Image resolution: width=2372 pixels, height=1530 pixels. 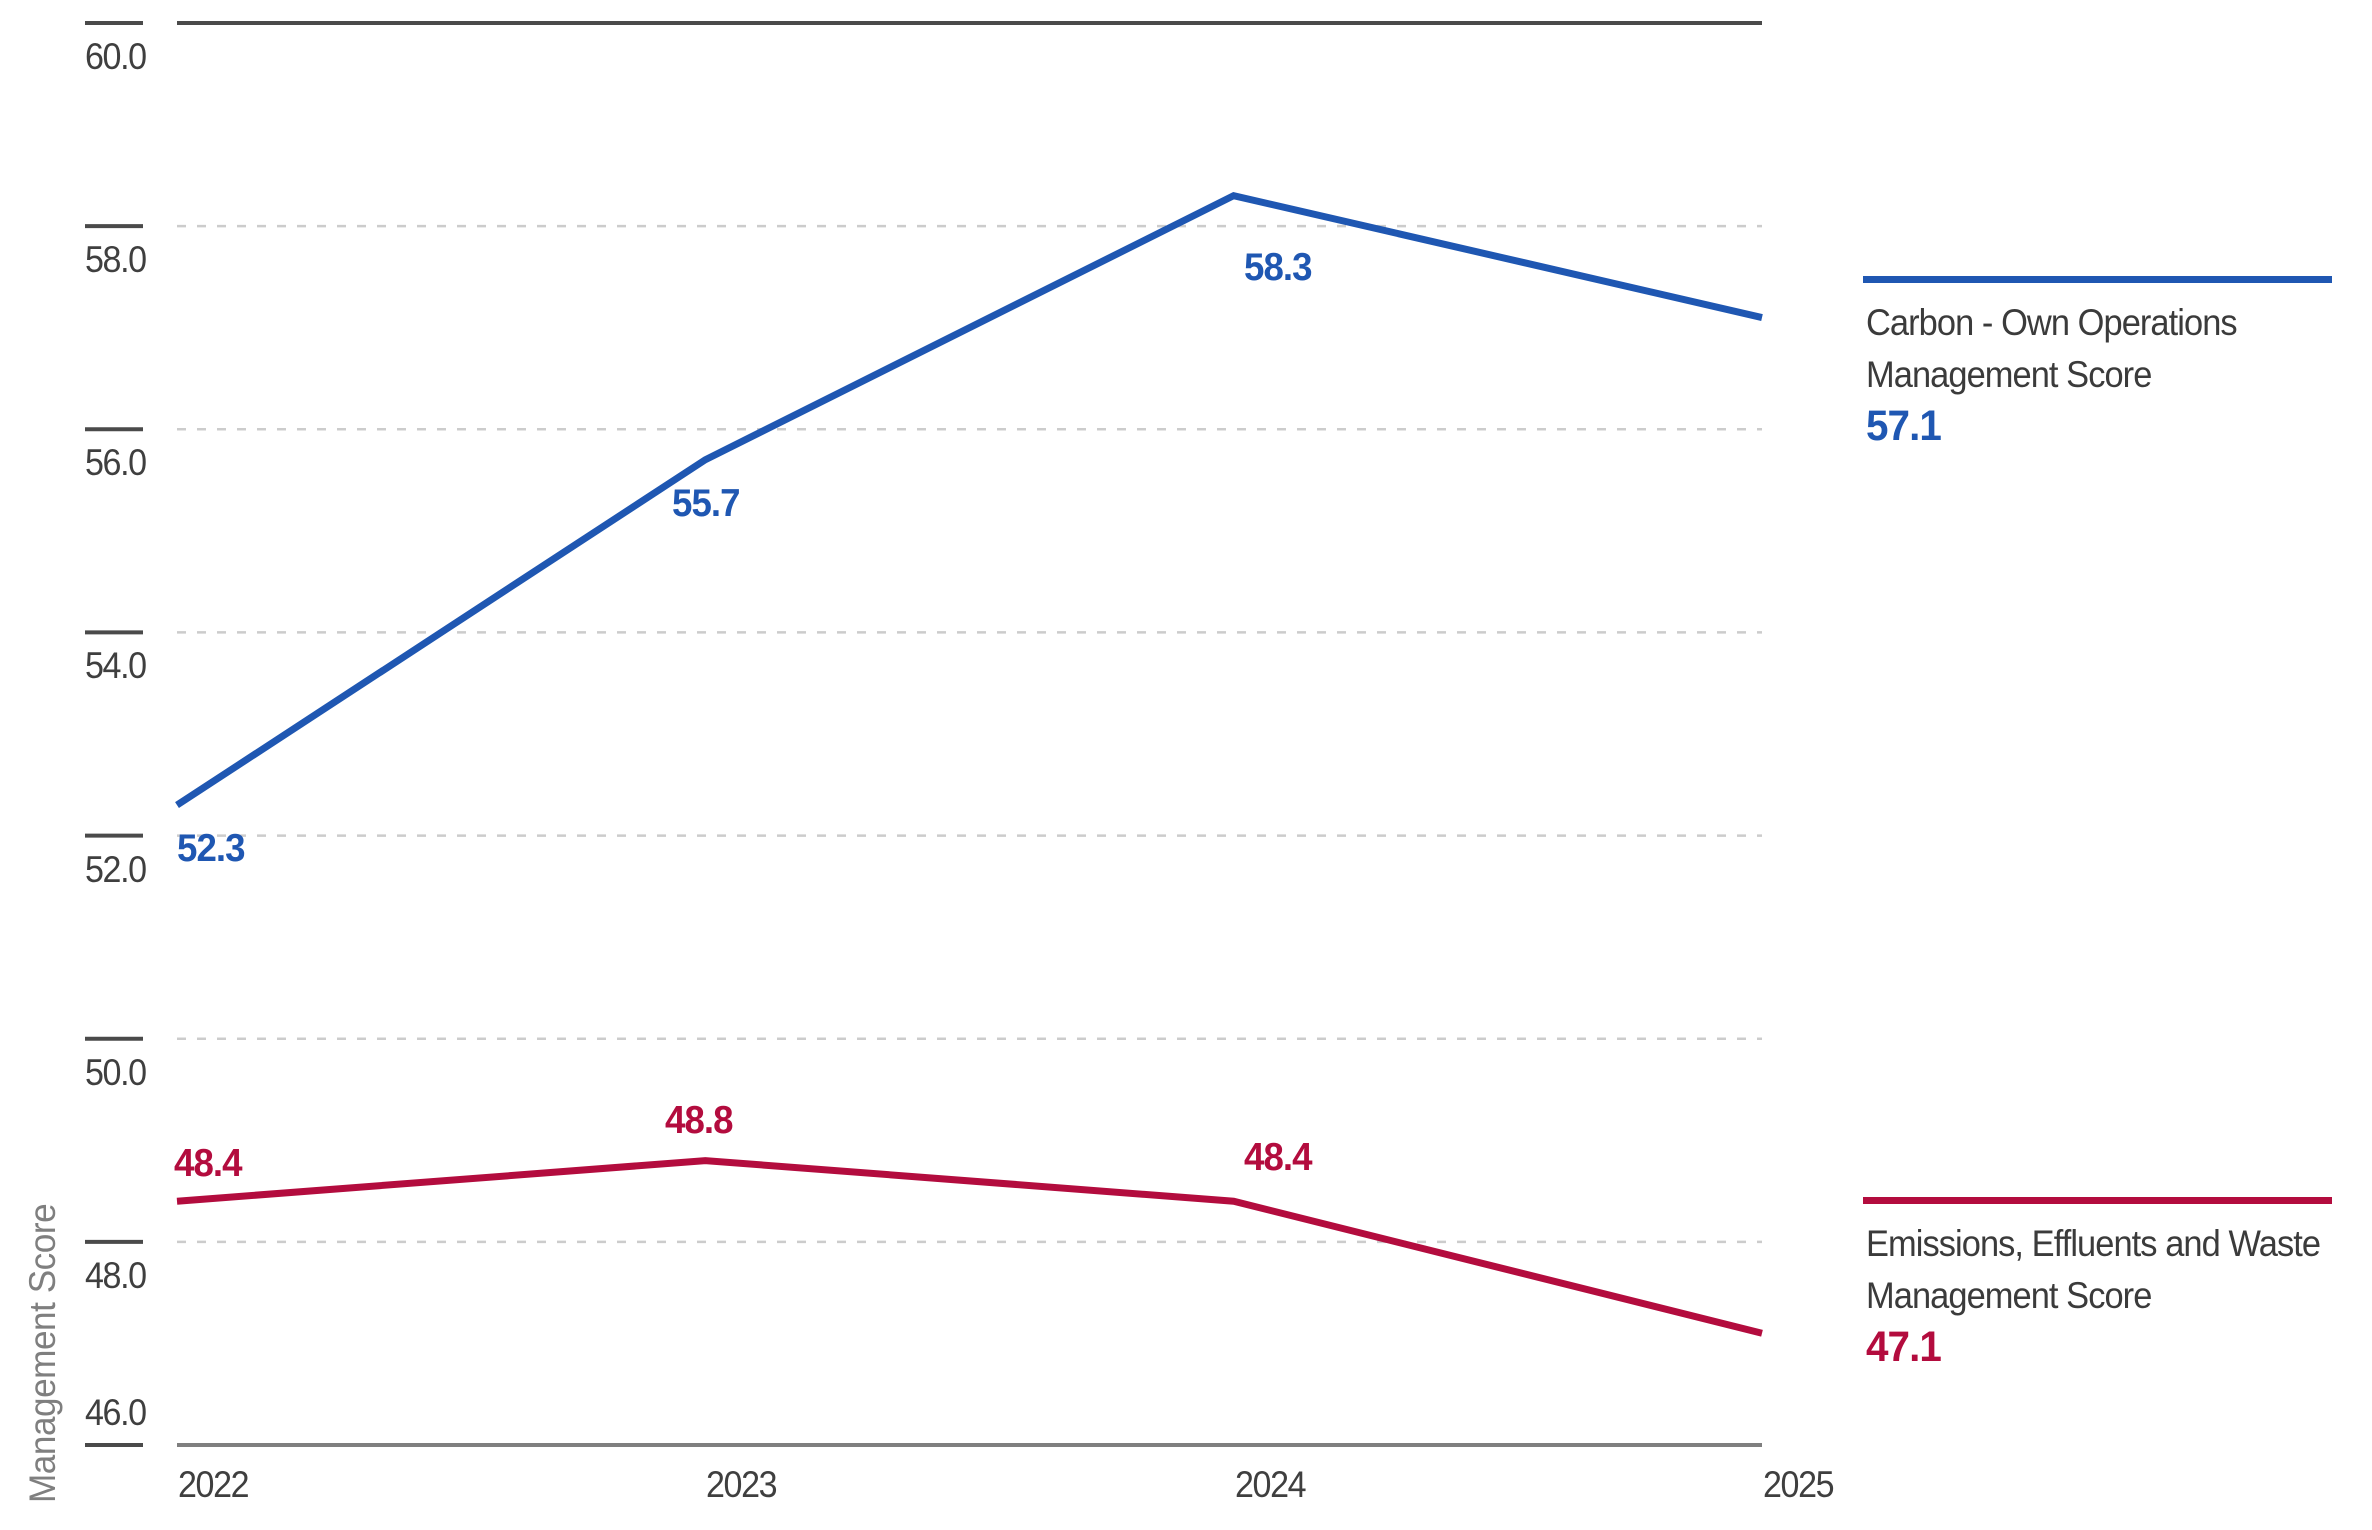 I want to click on y-tick-label: 46.0, so click(x=116, y=1412).